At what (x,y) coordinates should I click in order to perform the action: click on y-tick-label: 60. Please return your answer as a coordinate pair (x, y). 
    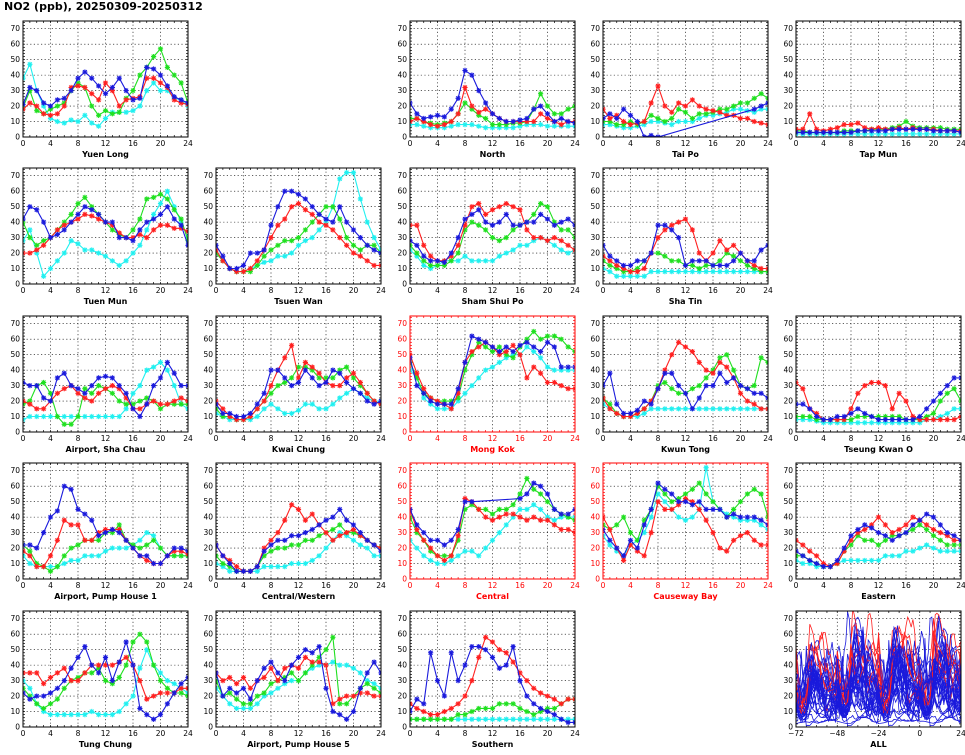
    Looking at the image, I should click on (15, 339).